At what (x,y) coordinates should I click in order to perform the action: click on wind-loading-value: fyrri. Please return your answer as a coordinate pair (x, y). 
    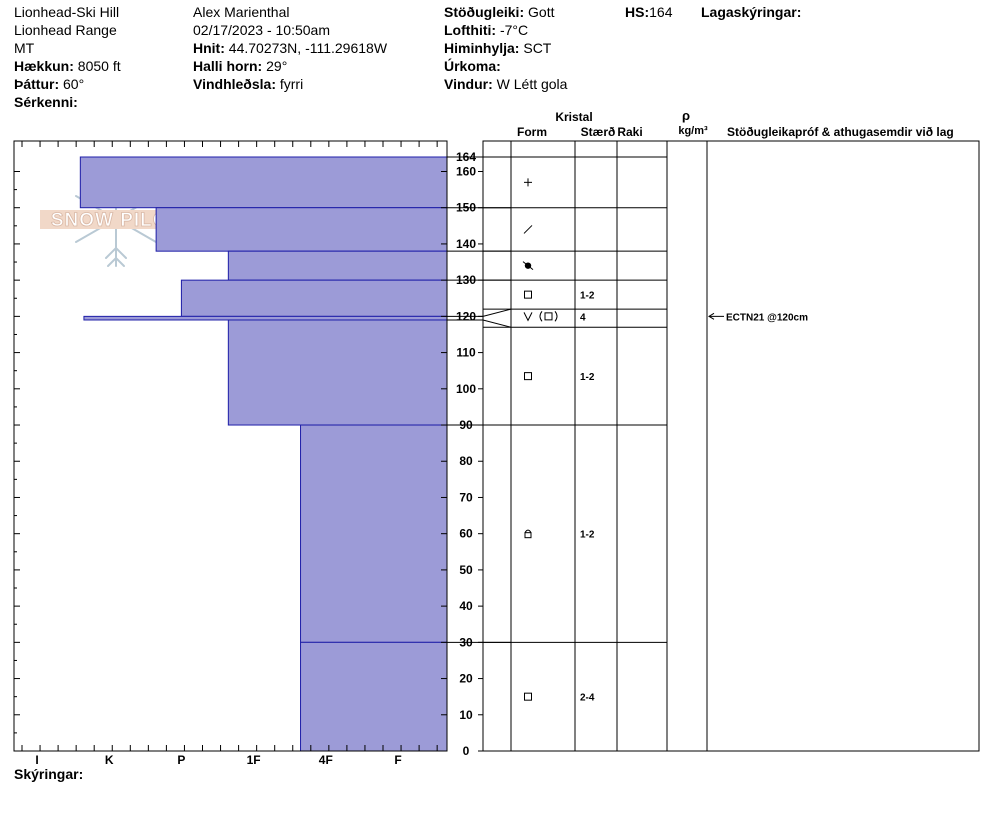
    Looking at the image, I should click on (291, 84).